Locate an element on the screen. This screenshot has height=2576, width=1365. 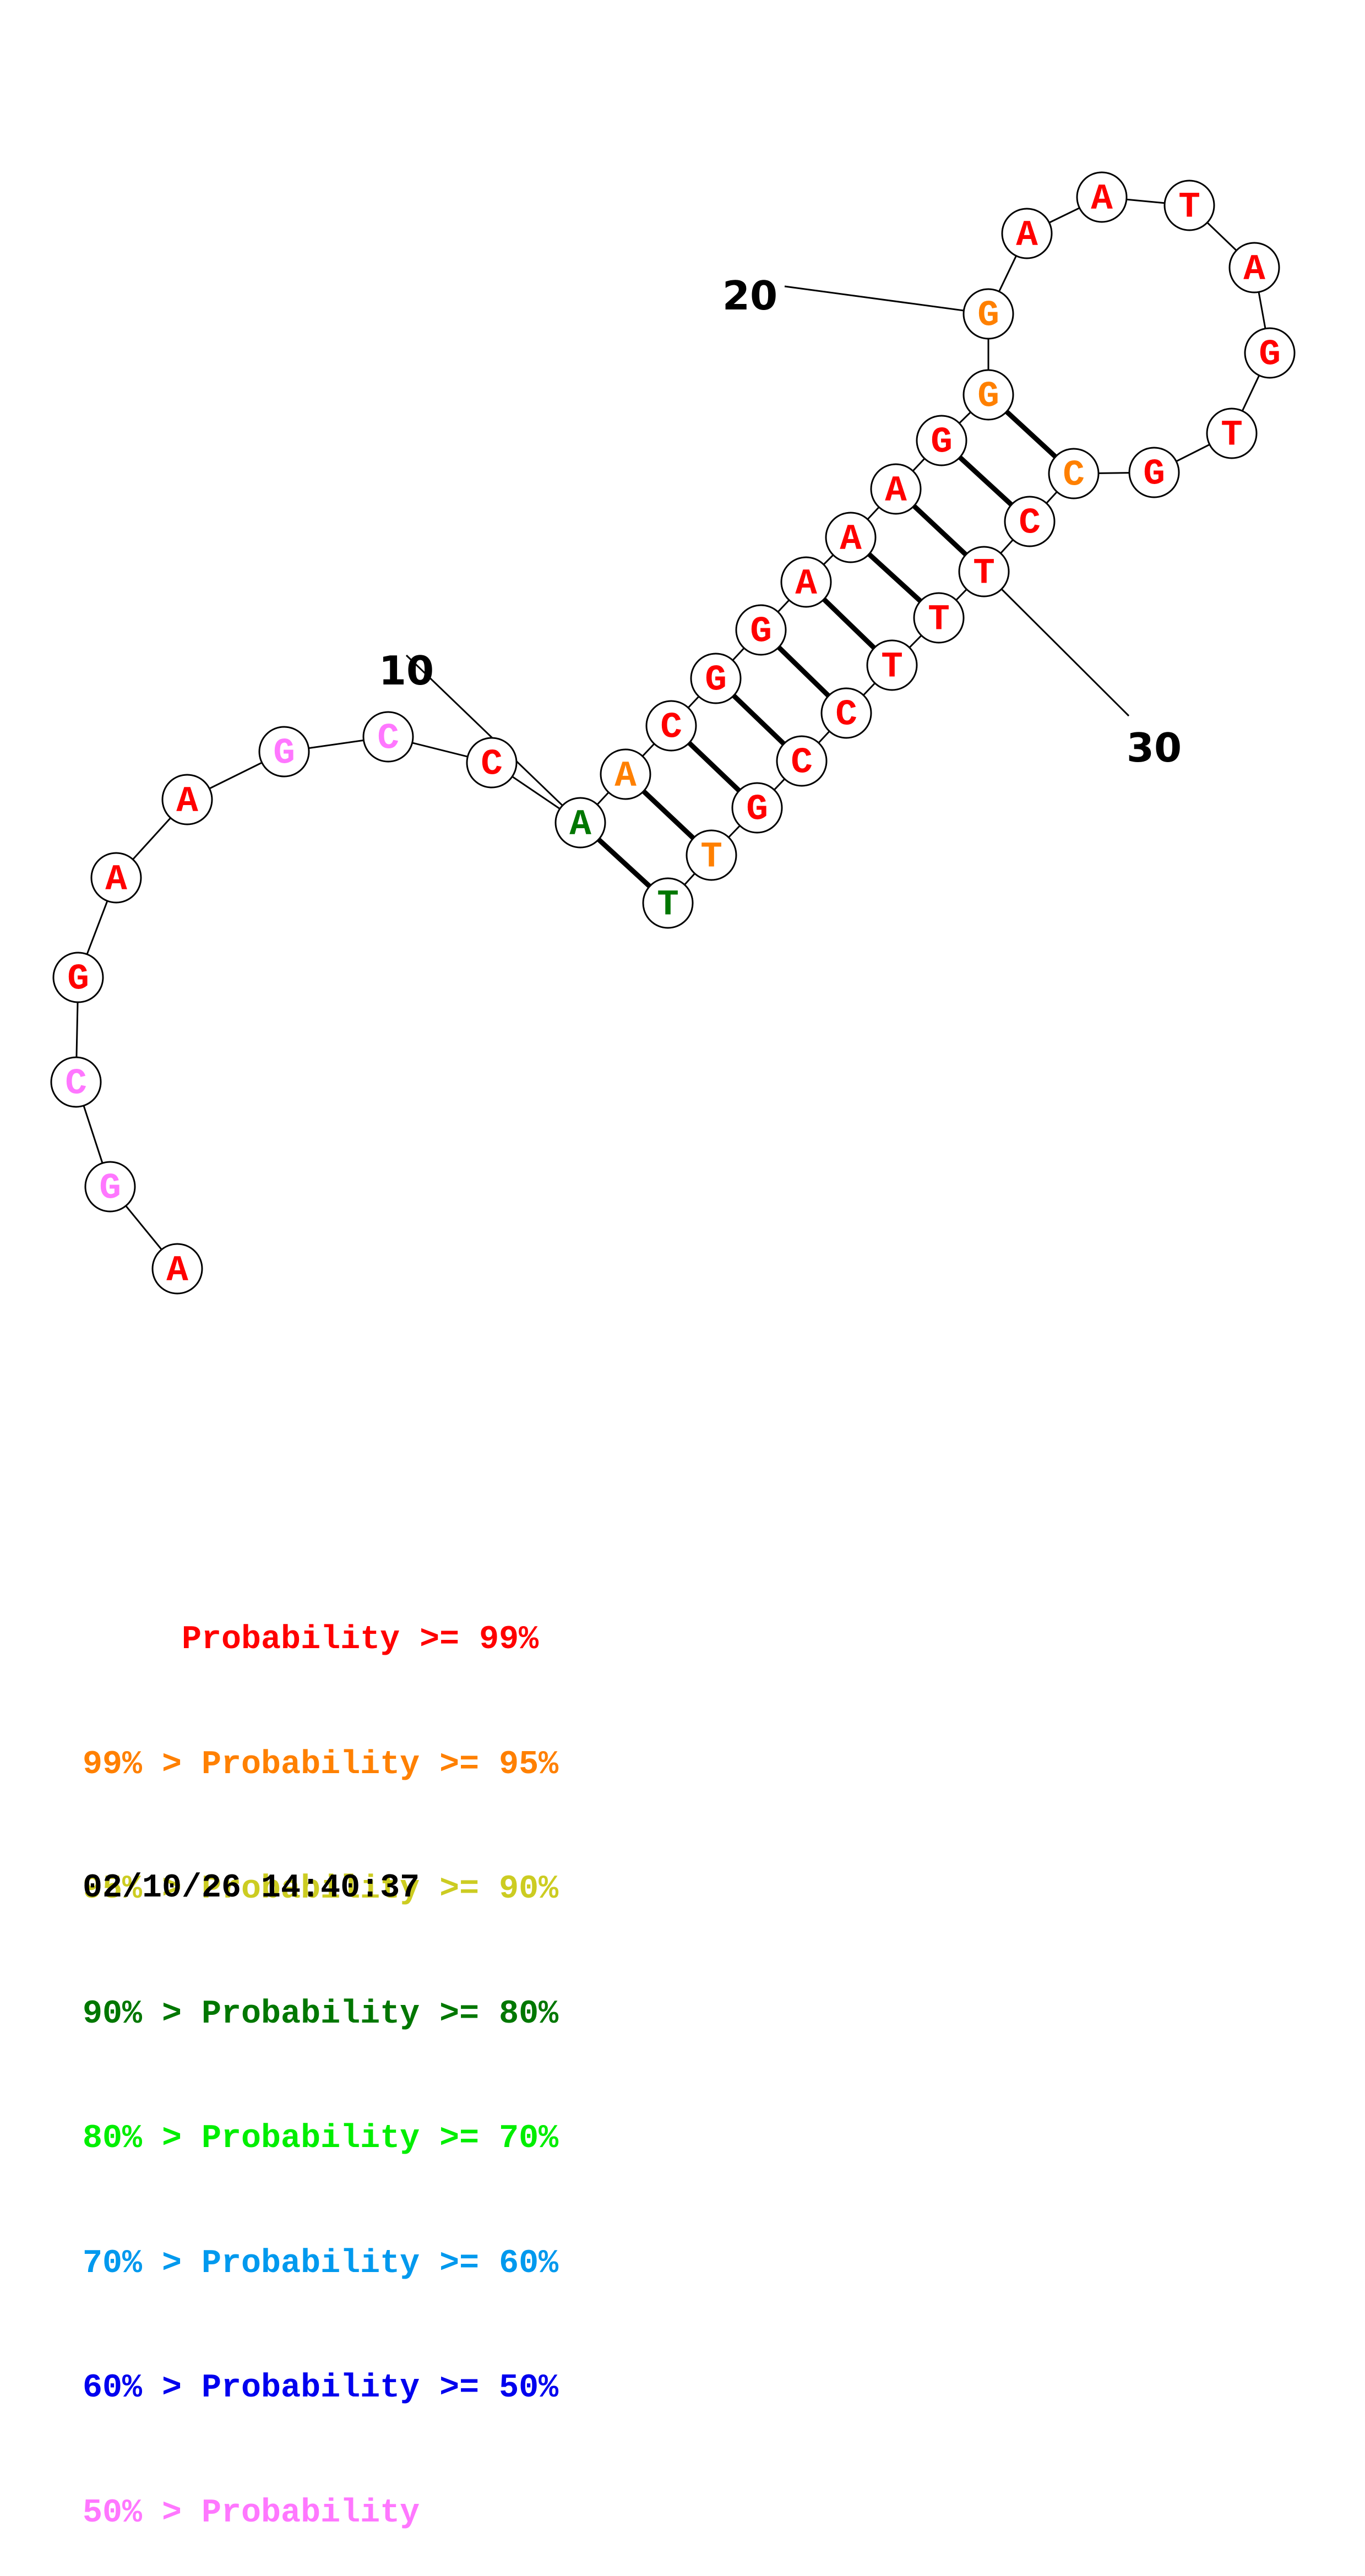
legend-row: 99% > Probability >= 95% is located at coordinates (321, 1765).